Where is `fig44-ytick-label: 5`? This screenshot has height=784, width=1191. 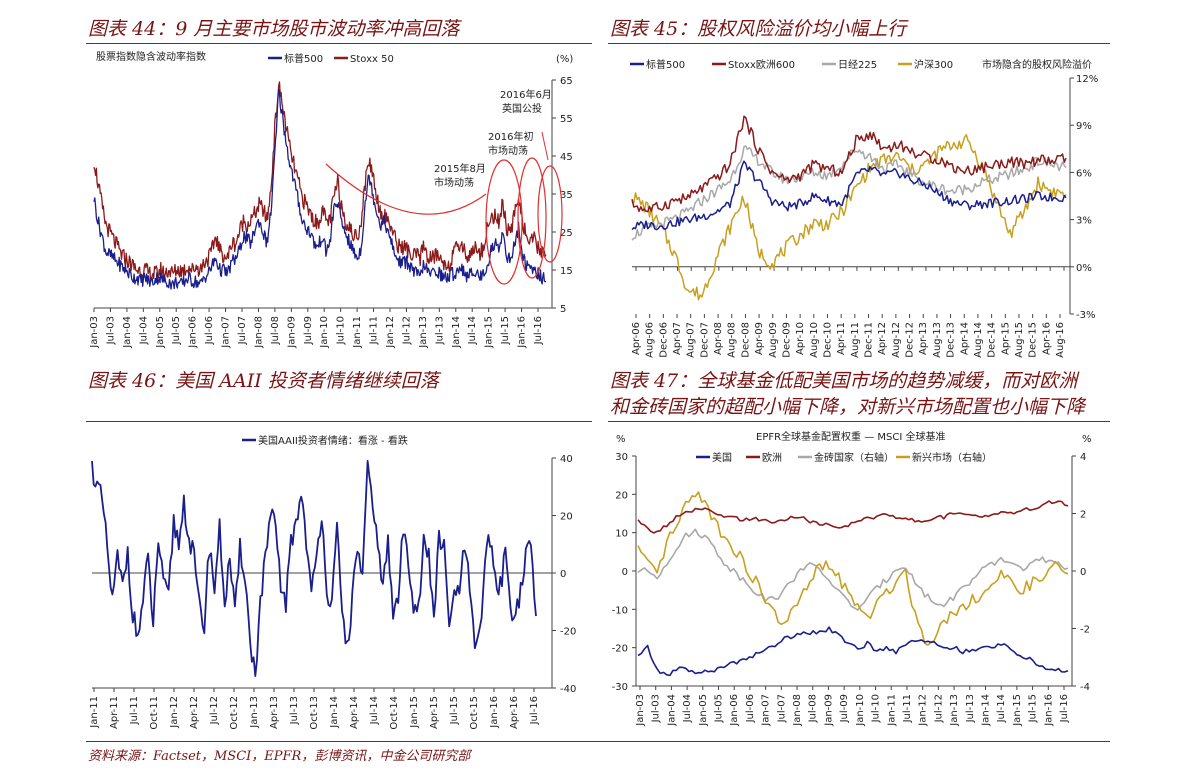
fig44-ytick-label: 5 is located at coordinates (563, 309).